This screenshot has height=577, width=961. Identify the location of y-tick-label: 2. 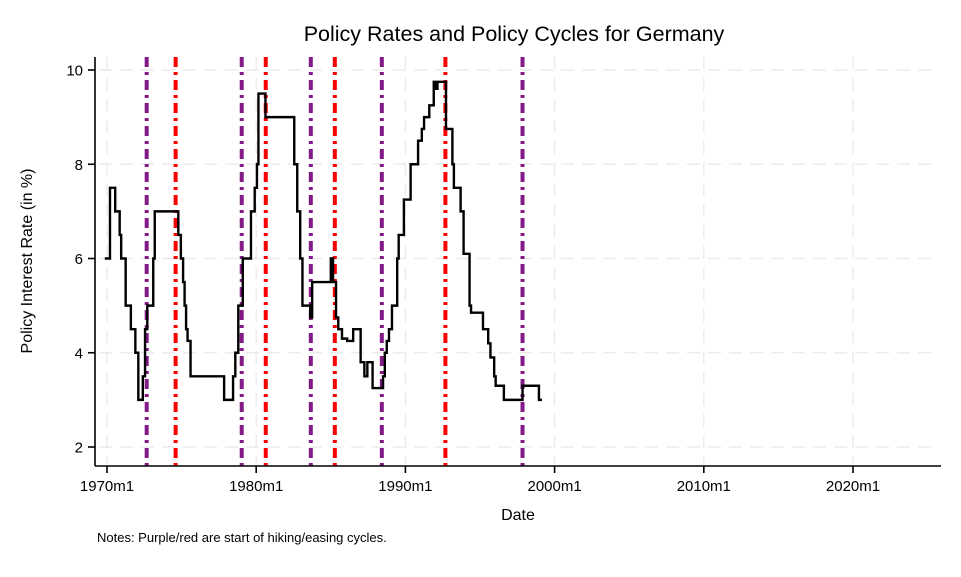
(79, 448).